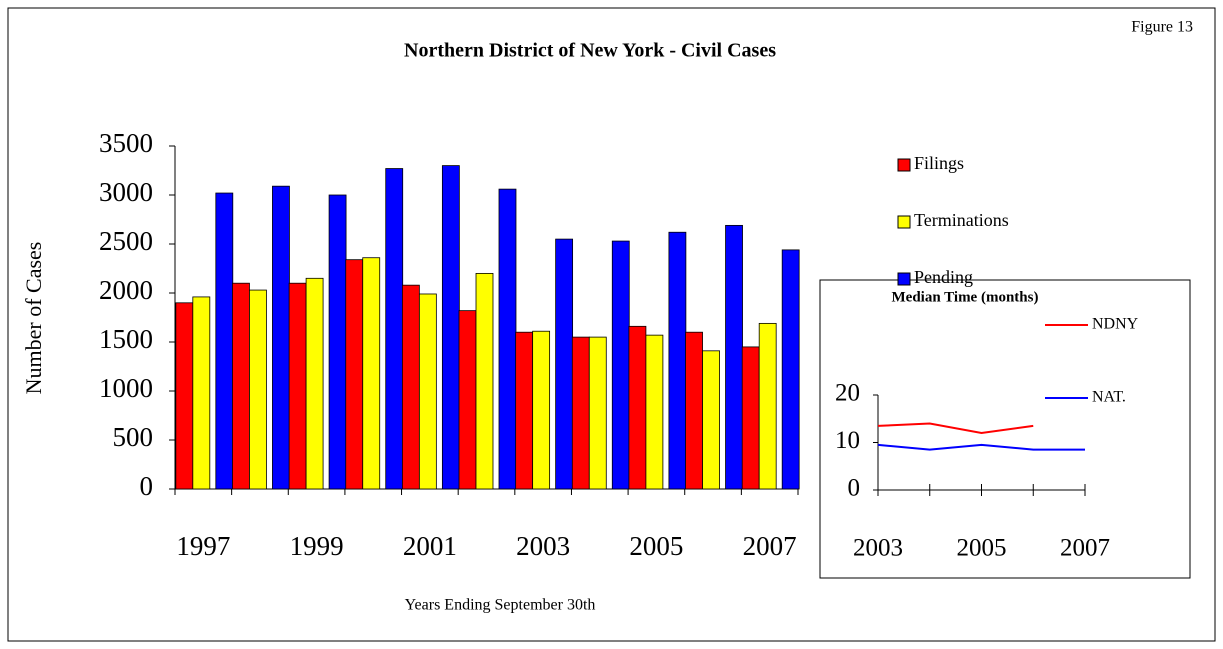 The height and width of the screenshot is (649, 1223). What do you see at coordinates (939, 163) in the screenshot?
I see `legend-label: Filings` at bounding box center [939, 163].